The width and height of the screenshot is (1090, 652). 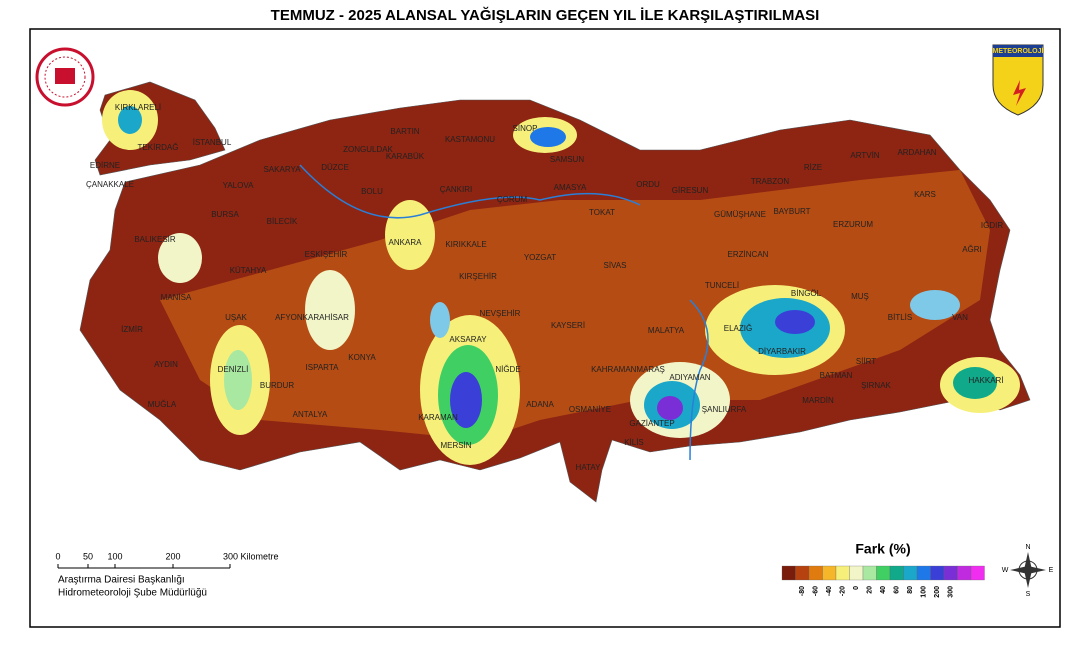 What do you see at coordinates (648, 184) in the screenshot?
I see `city-label: ORDU` at bounding box center [648, 184].